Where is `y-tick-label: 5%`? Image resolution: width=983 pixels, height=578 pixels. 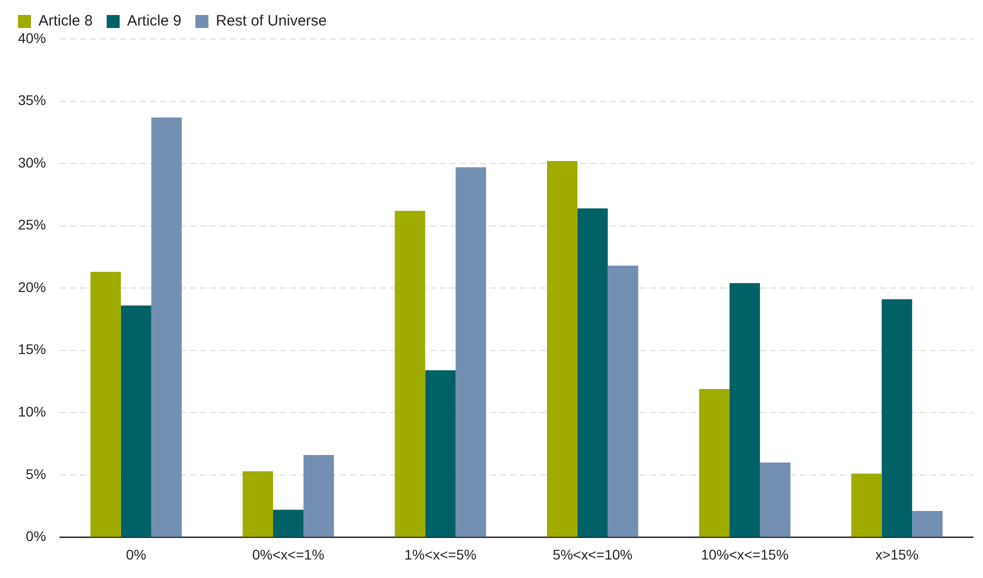
y-tick-label: 5% is located at coordinates (36, 474).